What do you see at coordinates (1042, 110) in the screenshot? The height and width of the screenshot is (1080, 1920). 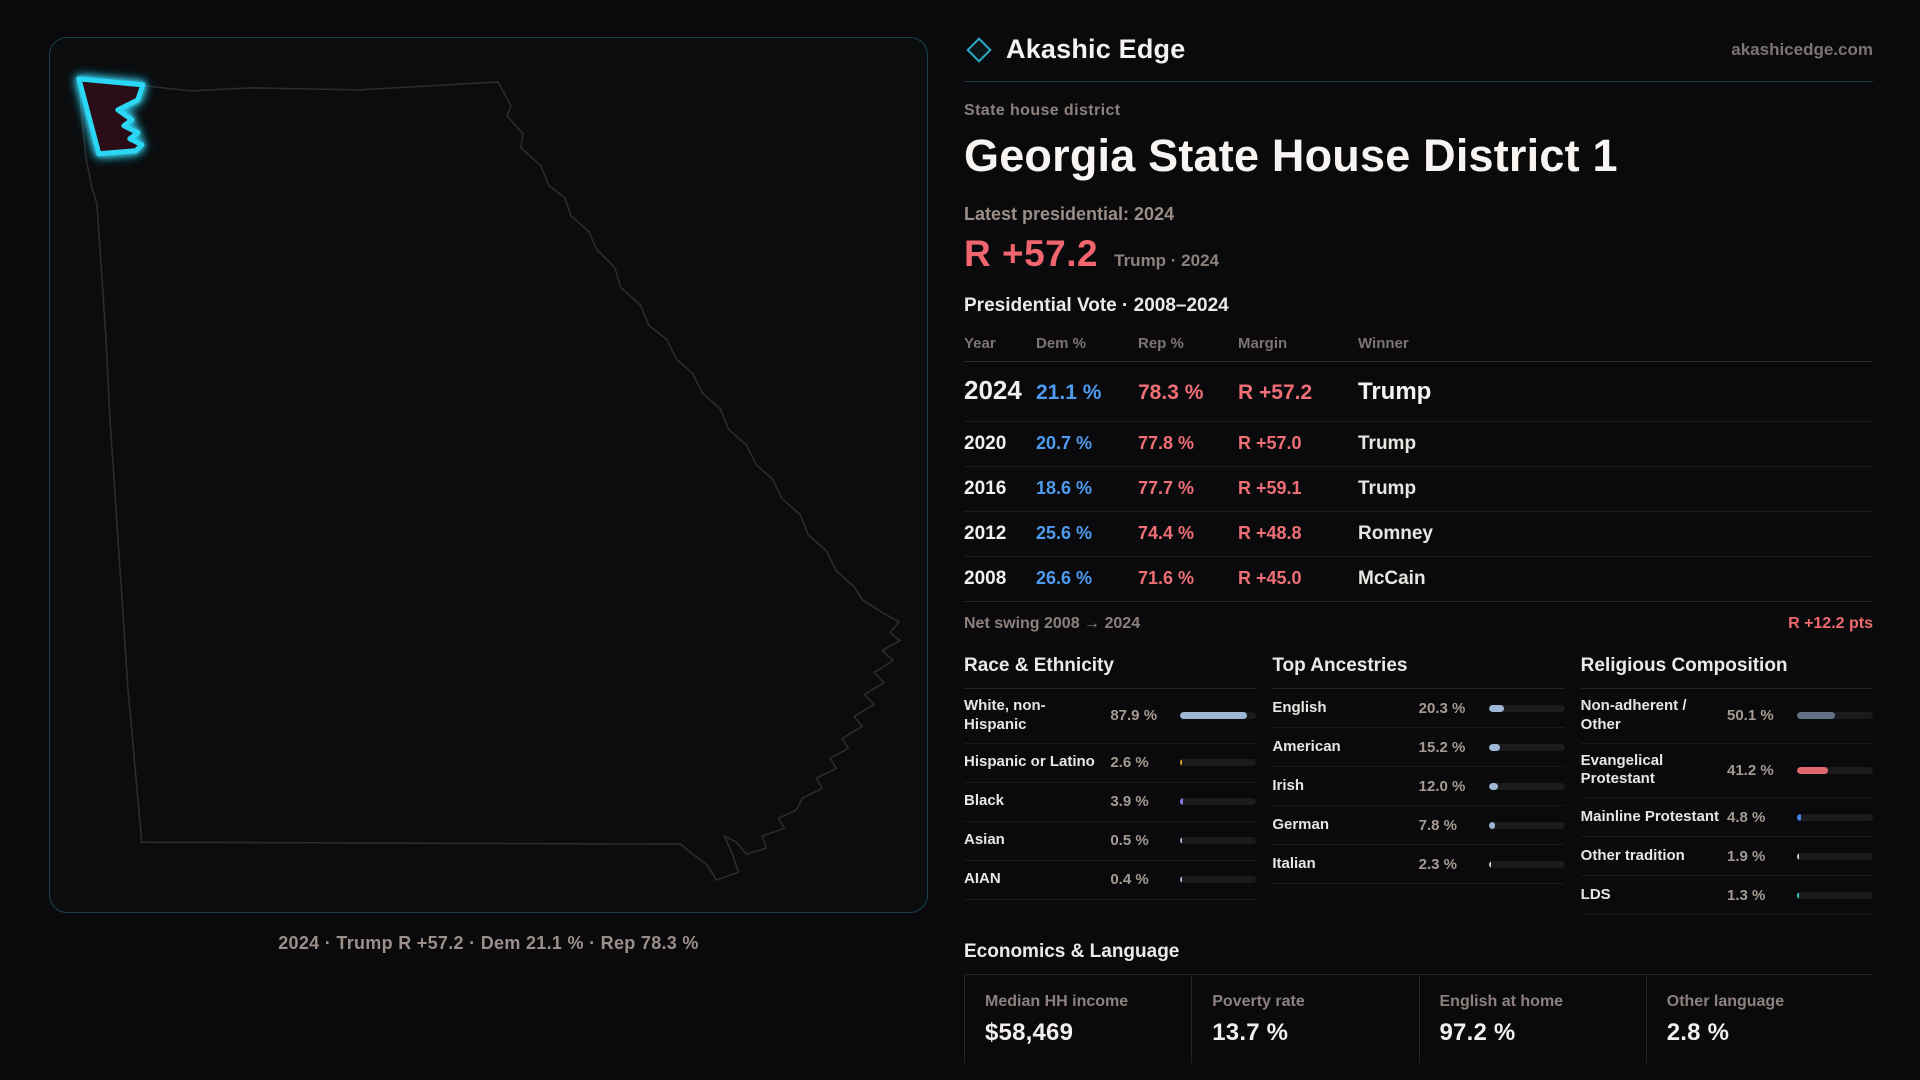 I see `eyebrow-label: State house district` at bounding box center [1042, 110].